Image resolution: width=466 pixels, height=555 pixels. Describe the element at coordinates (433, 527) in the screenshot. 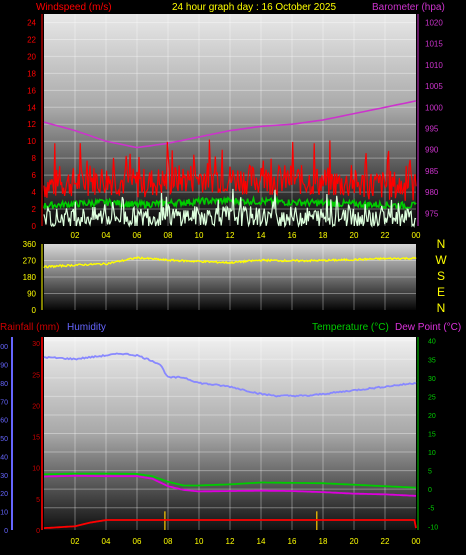

I see `temperature-tick-label: -10` at that location.